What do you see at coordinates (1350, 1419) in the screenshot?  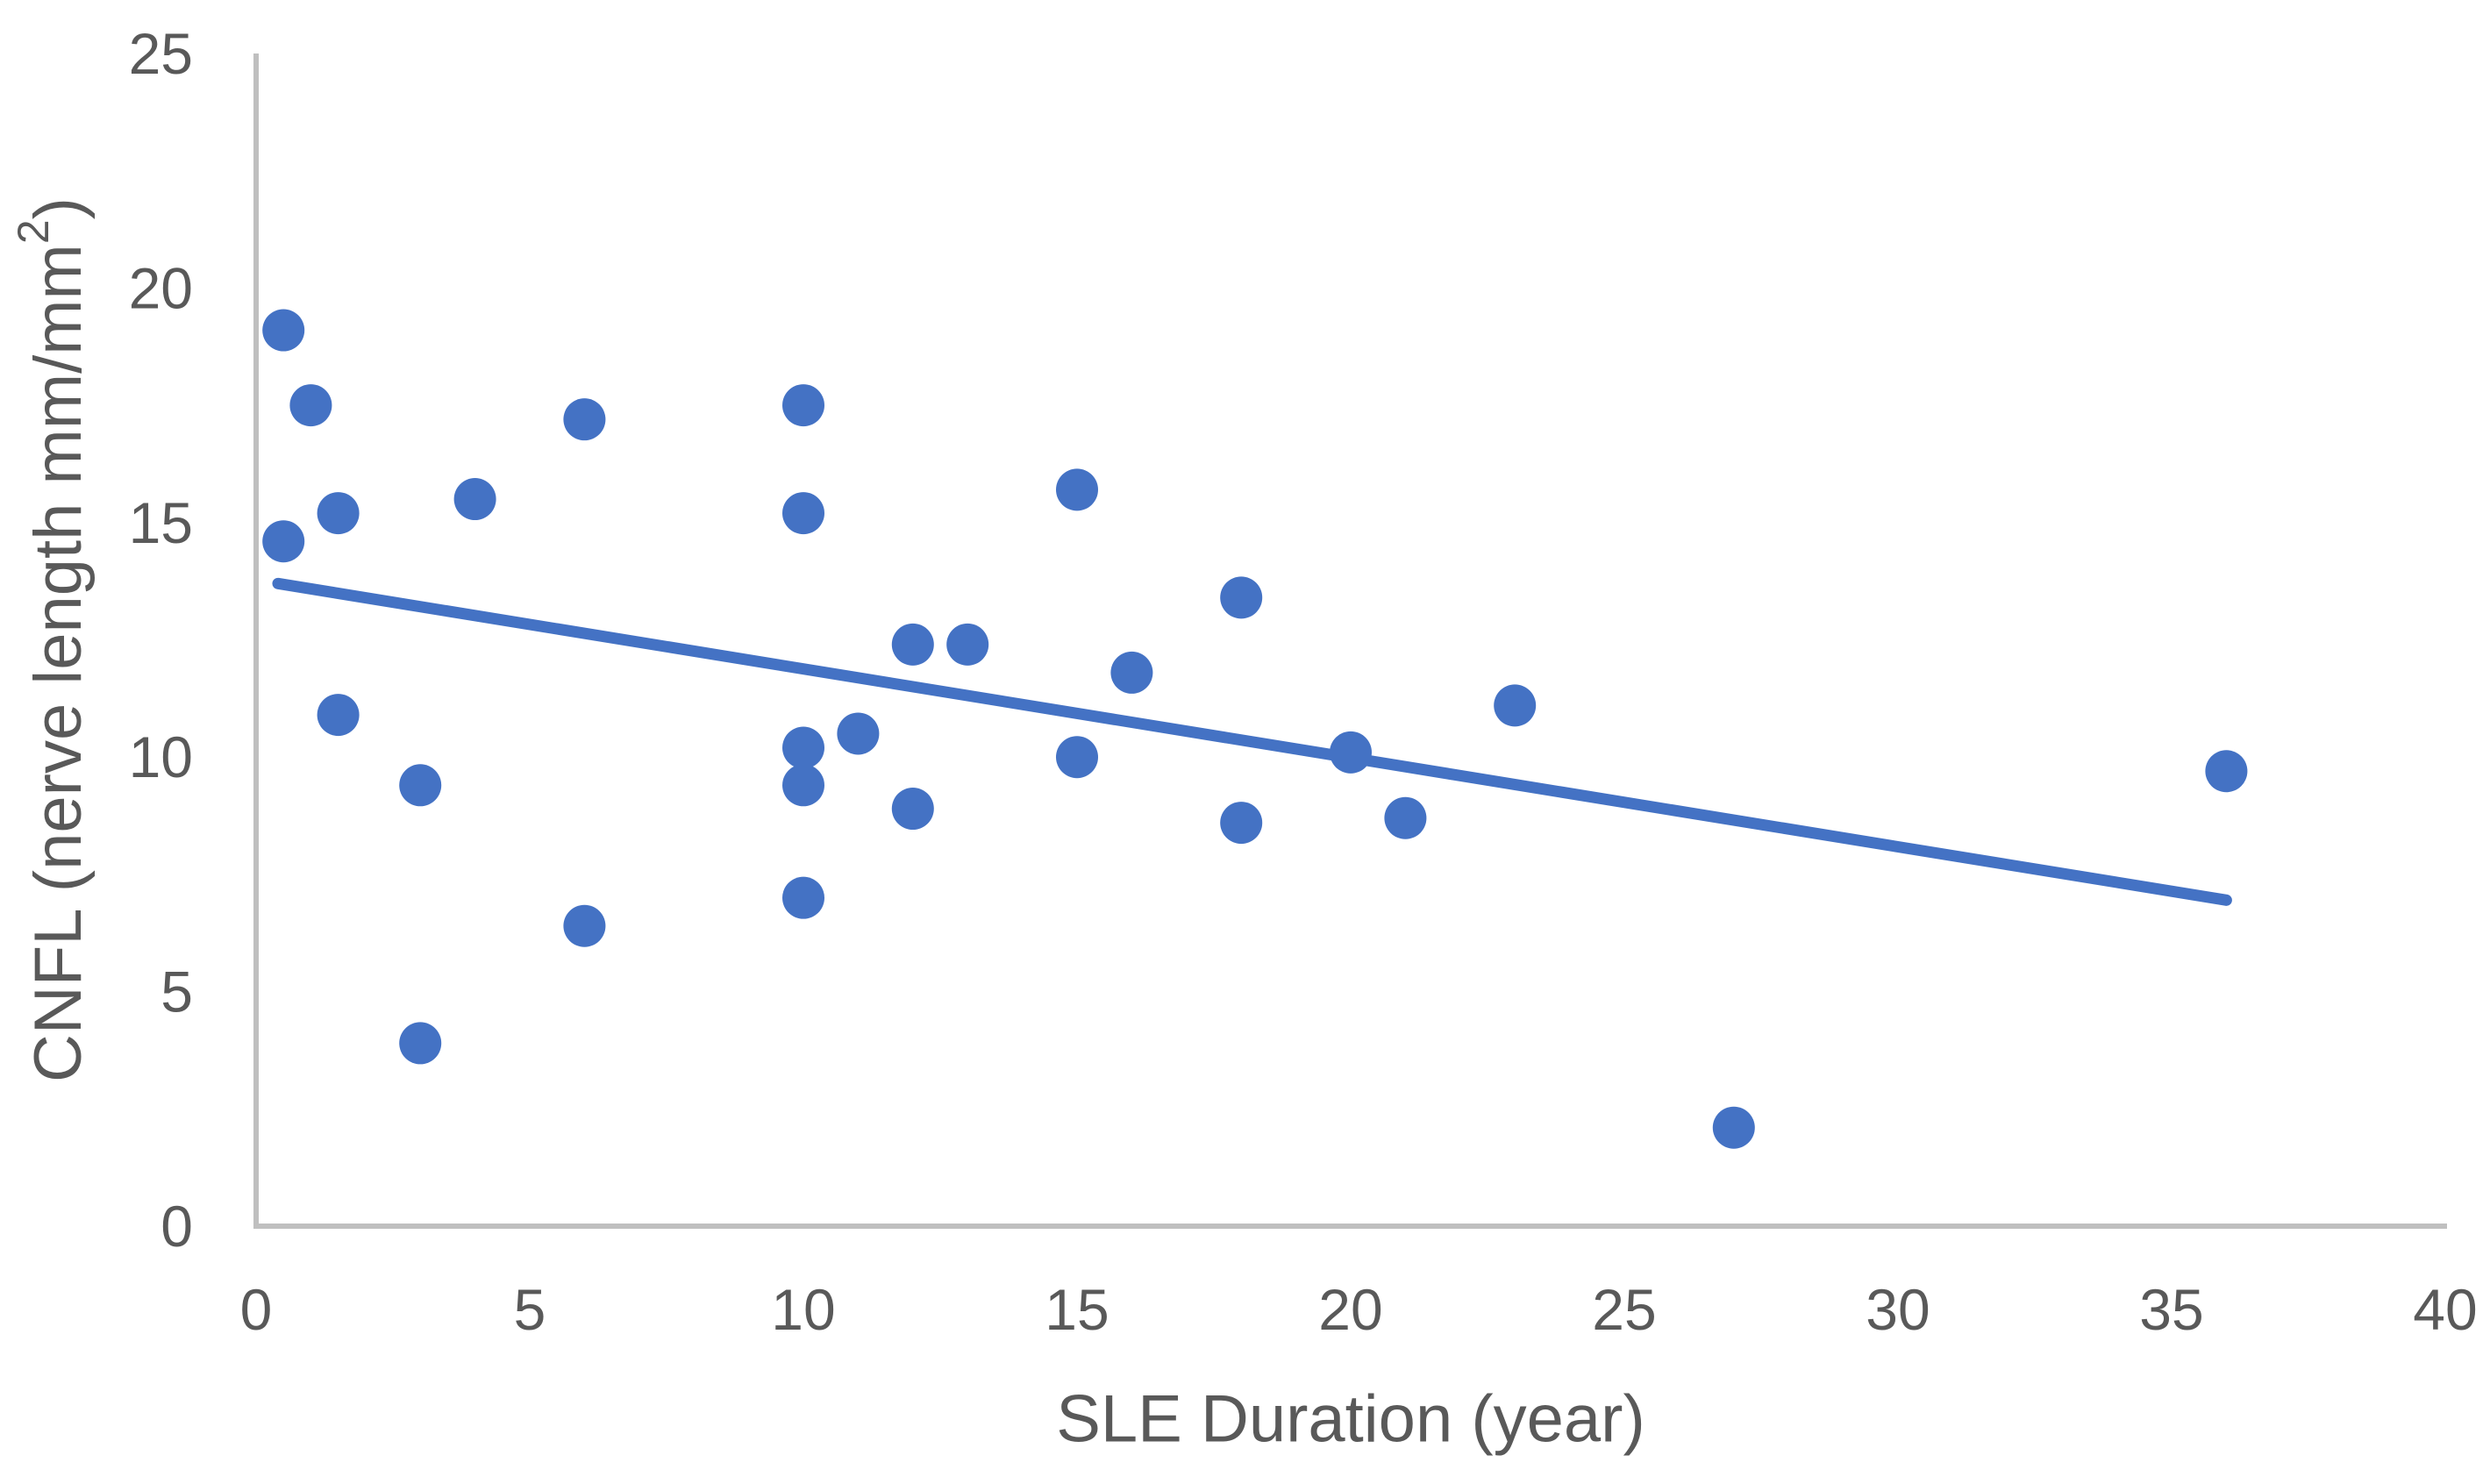 I see `x-axis-title: SLE Duration (year)` at bounding box center [1350, 1419].